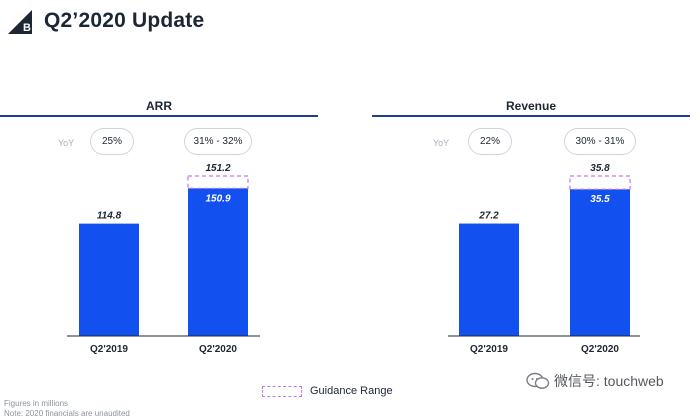 The width and height of the screenshot is (700, 418). What do you see at coordinates (109, 216) in the screenshot?
I see `arr-value-label-0: 114.8` at bounding box center [109, 216].